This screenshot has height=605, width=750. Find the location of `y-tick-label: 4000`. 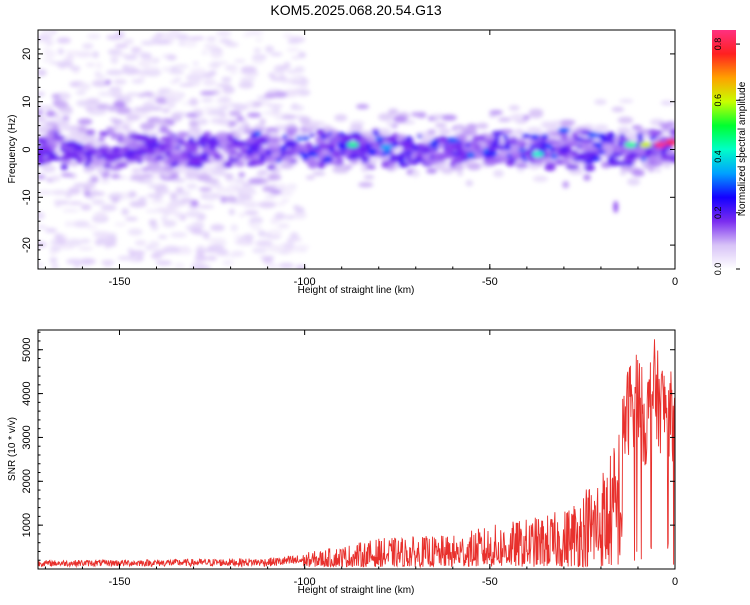

y-tick-label: 4000 is located at coordinates (27, 393).